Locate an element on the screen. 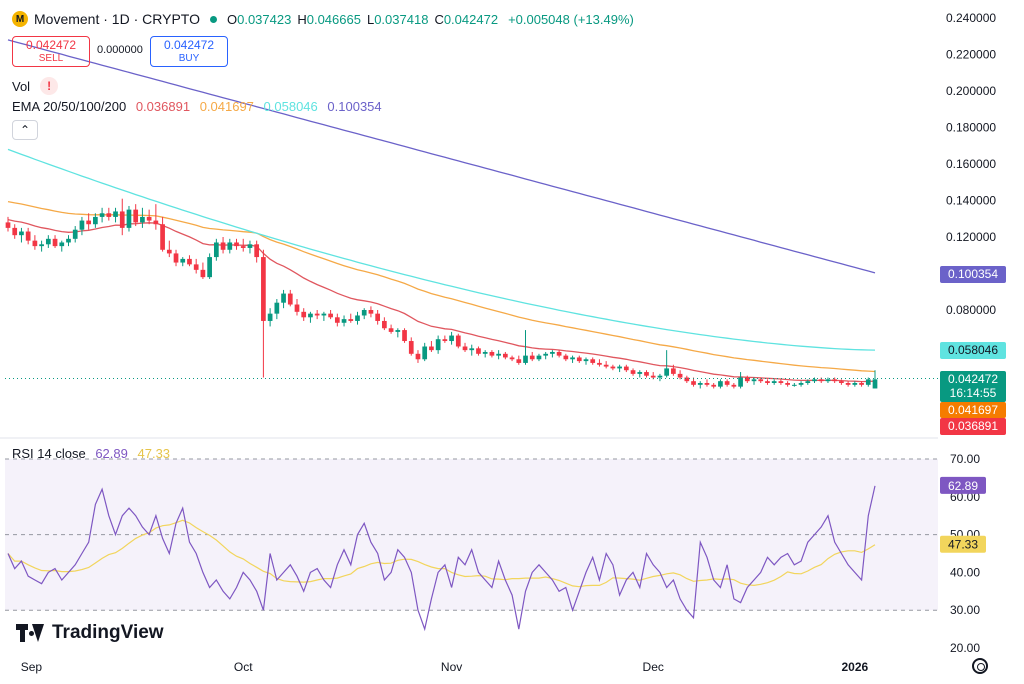  rsi-value-tag: 62.89 is located at coordinates (963, 485).